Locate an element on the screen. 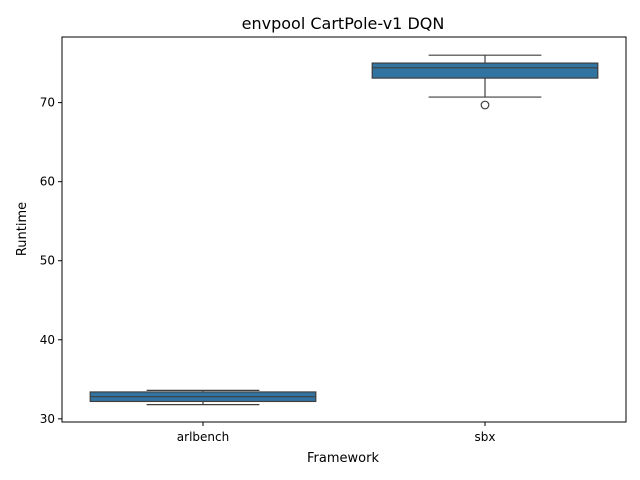 The height and width of the screenshot is (480, 640). y-tick-label-1: 40 is located at coordinates (47, 340).